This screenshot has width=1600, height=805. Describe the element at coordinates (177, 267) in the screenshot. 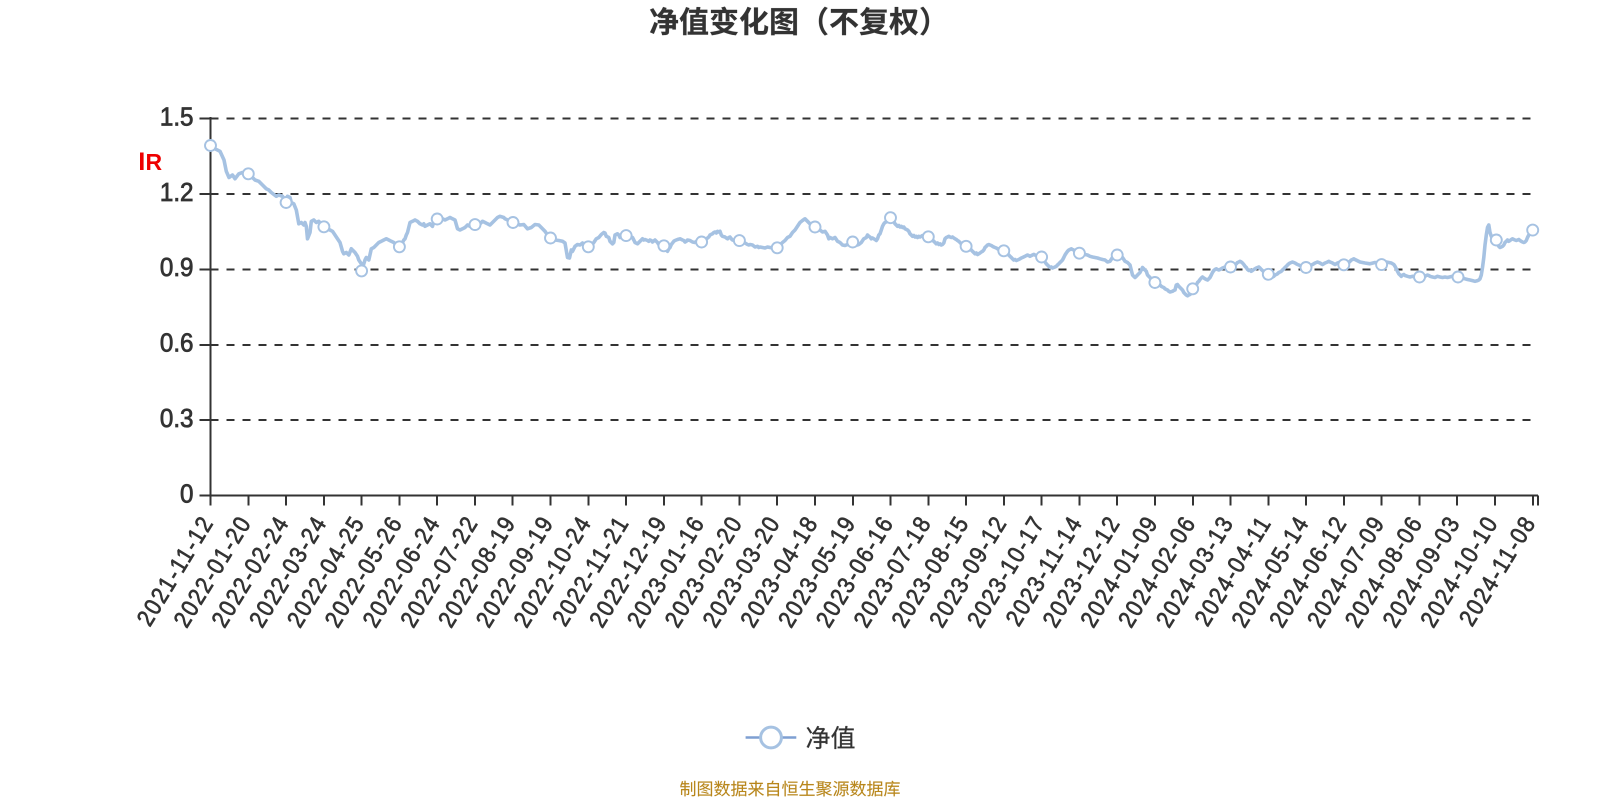

I see `svg-text: 0.9` at that location.